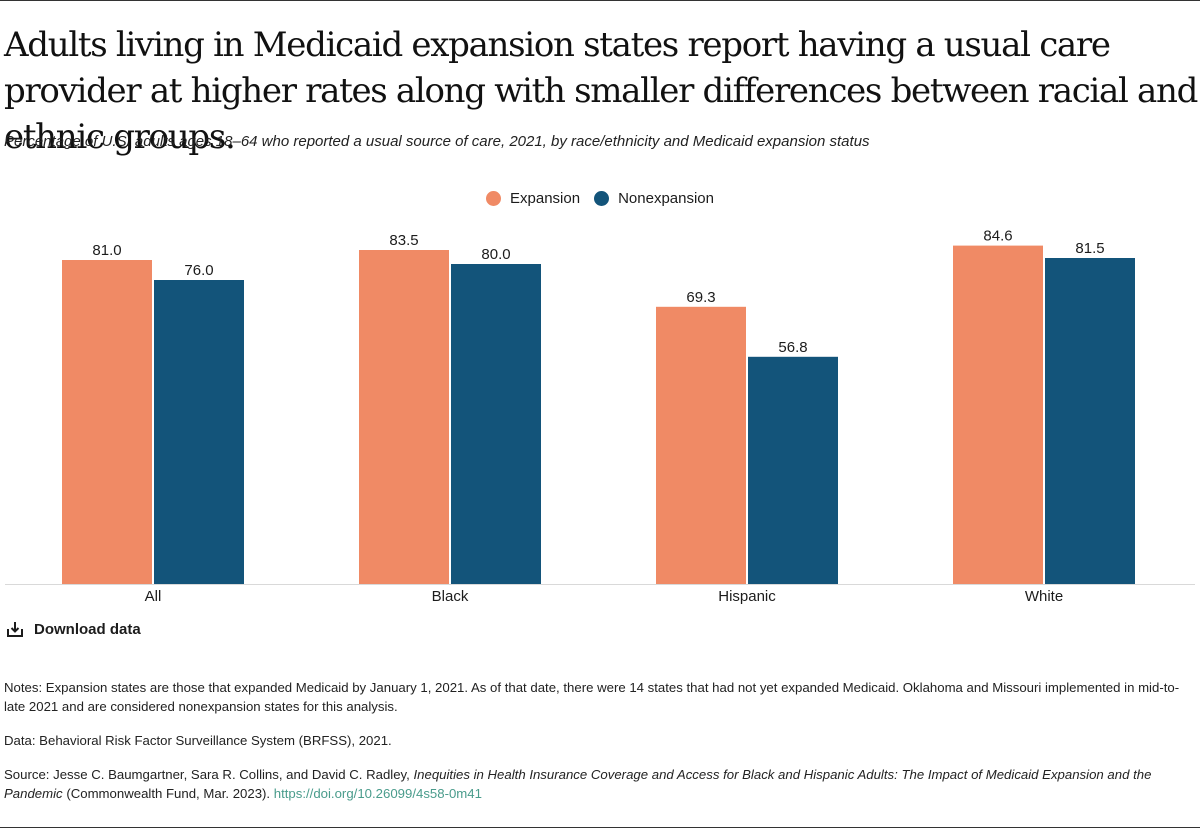 This screenshot has height=830, width=1200. Describe the element at coordinates (494, 198) in the screenshot. I see `legend-swatch-expansion` at that location.